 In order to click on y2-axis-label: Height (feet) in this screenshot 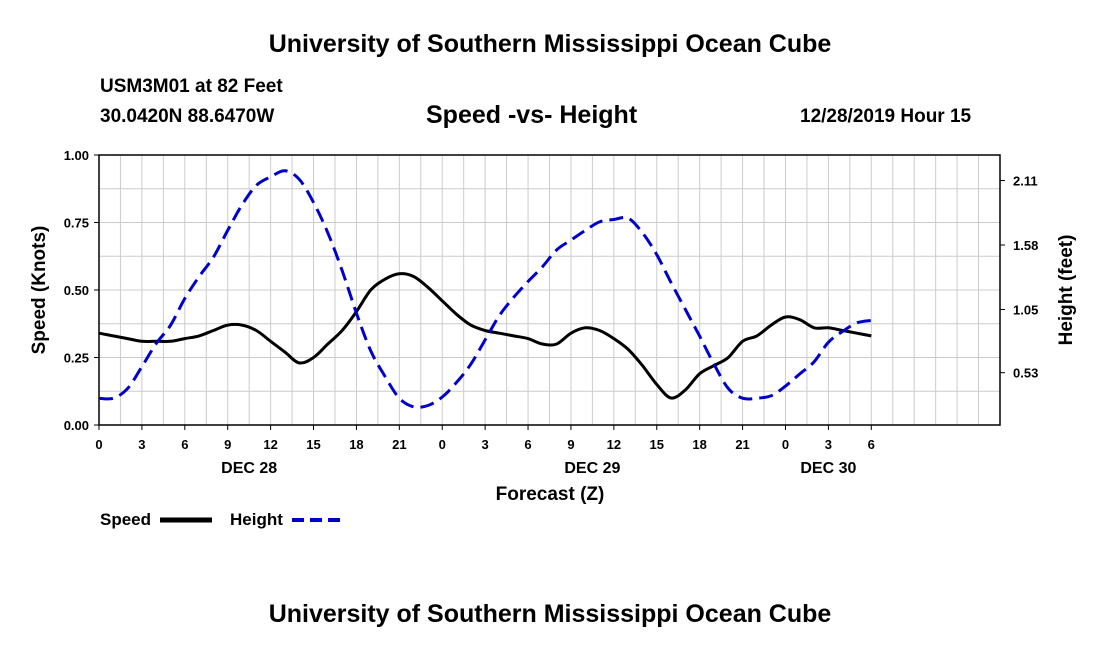, I will do `click(1066, 290)`.